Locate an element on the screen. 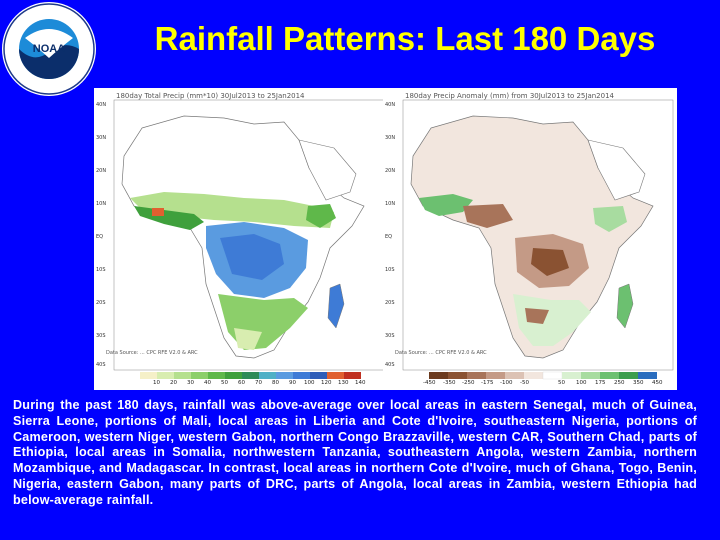  west-africa-positive is located at coordinates (446, 205).